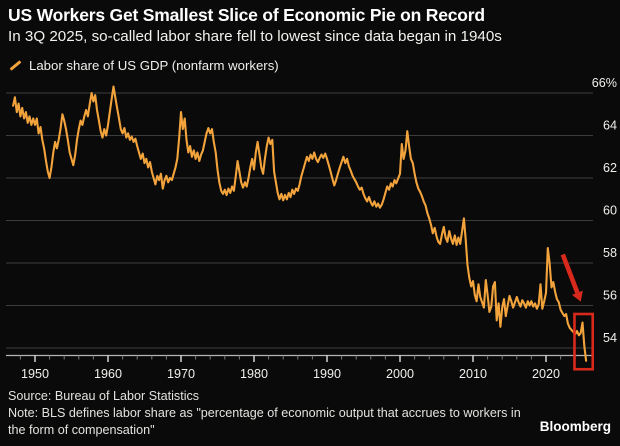 Image resolution: width=620 pixels, height=446 pixels. I want to click on legend: Labor share of US GDP (nonfarm workers), so click(144, 65).